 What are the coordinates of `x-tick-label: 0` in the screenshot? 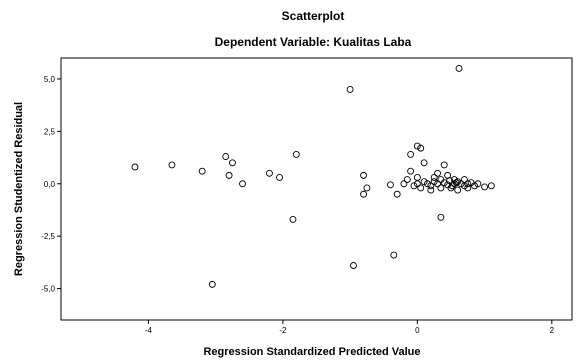 It's located at (417, 330).